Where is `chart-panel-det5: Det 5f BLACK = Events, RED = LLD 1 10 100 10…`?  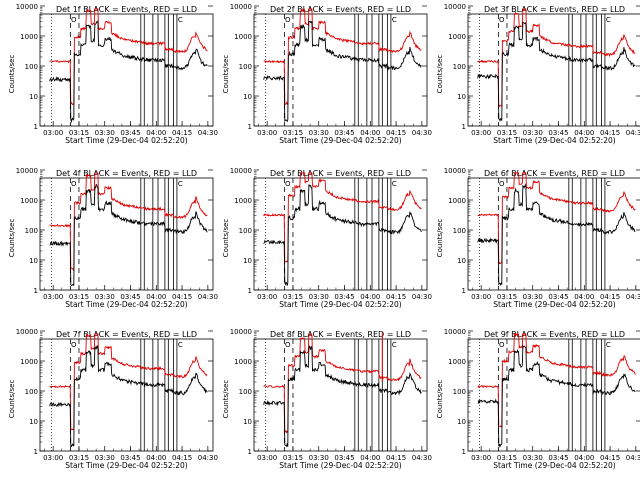
chart-panel-det5: Det 5f BLACK = Events, RED = LLD 1 10 100 10… is located at coordinates (327, 238).